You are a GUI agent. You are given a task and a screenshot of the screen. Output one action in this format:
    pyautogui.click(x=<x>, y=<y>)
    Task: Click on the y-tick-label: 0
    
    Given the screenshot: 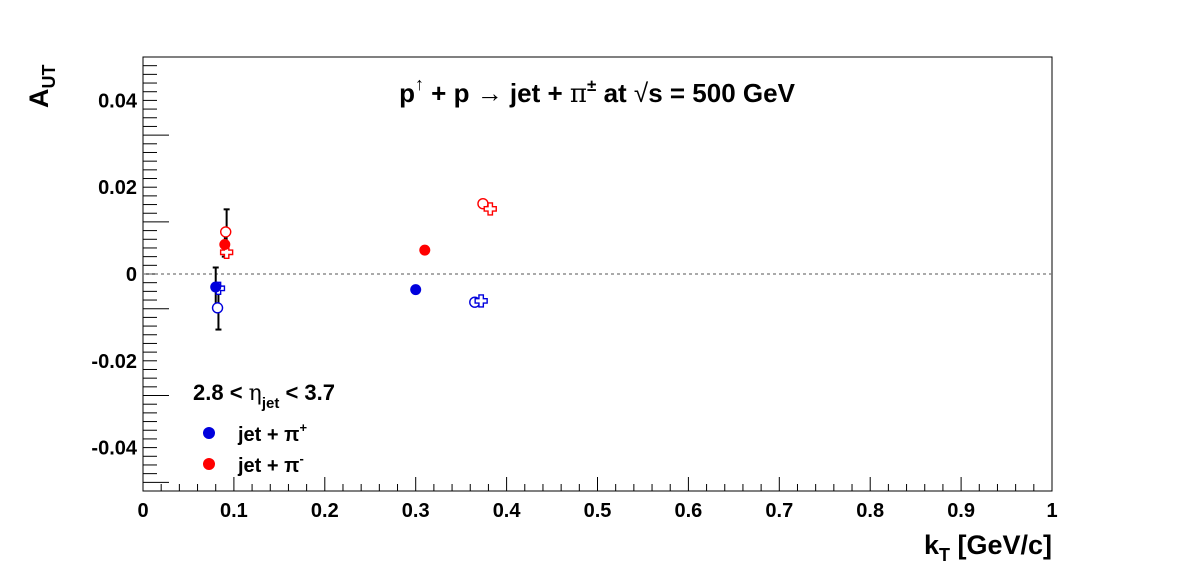 What is the action you would take?
    pyautogui.click(x=131, y=275)
    